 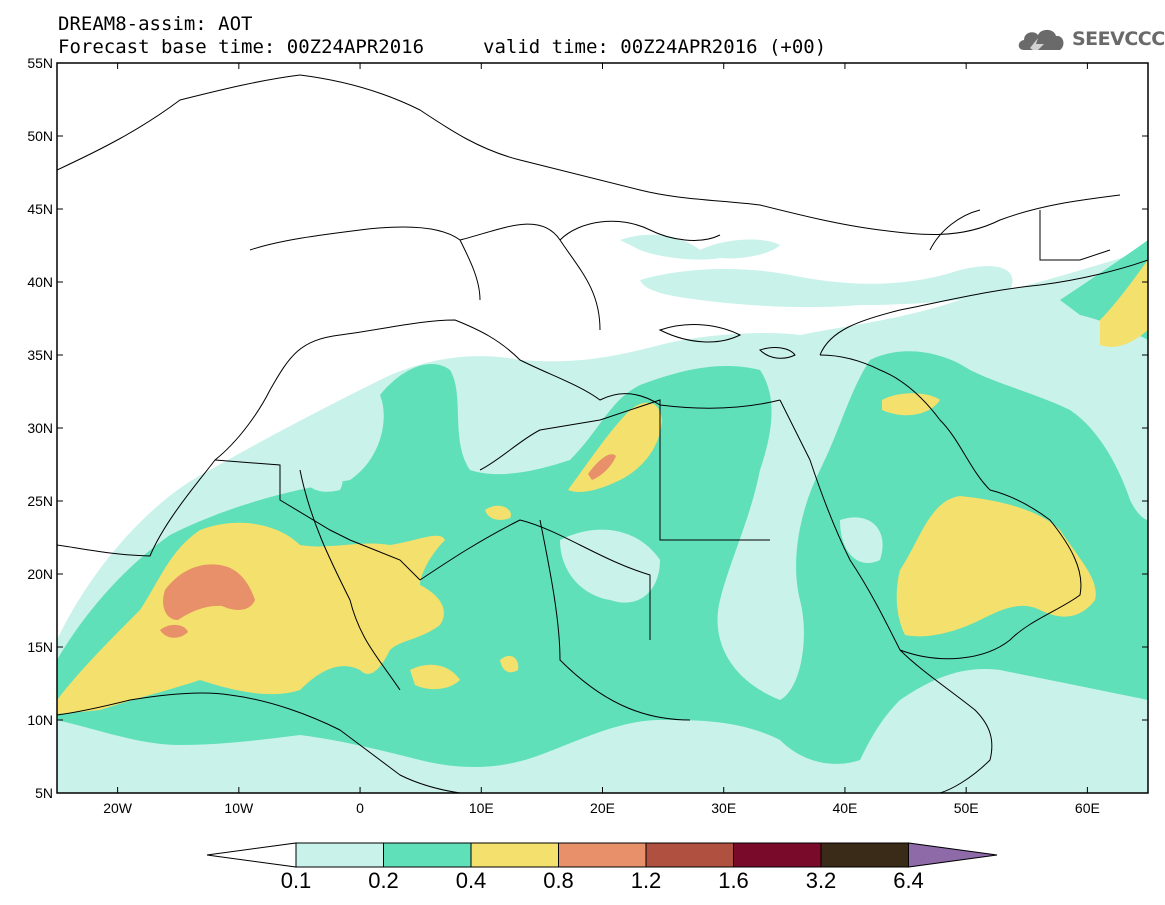 What do you see at coordinates (723, 808) in the screenshot?
I see `lon-tick-label: 30E` at bounding box center [723, 808].